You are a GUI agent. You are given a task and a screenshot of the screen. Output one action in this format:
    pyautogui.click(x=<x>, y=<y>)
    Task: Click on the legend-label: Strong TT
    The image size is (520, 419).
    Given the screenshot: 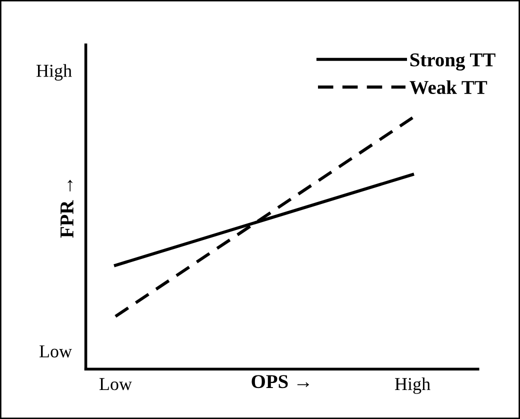 What is the action you would take?
    pyautogui.click(x=453, y=62)
    